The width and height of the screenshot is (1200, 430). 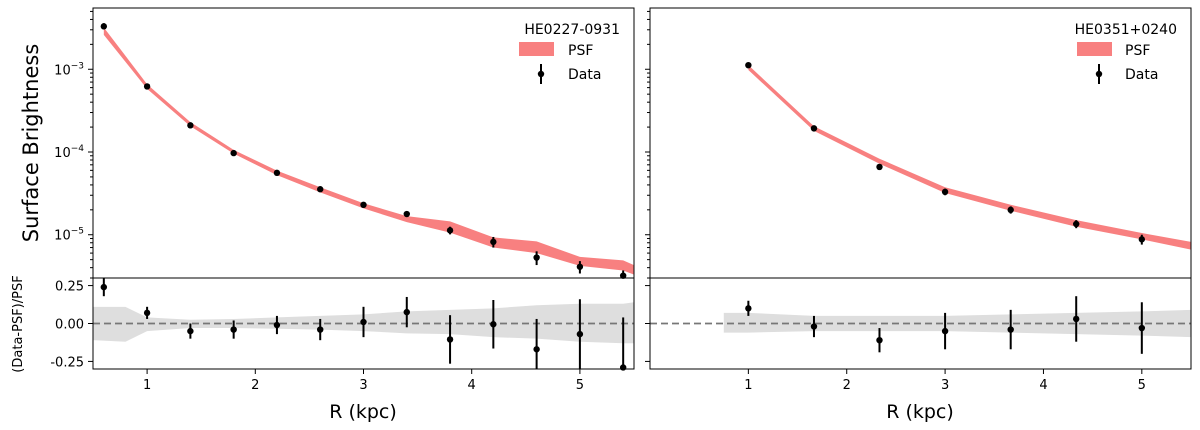 What do you see at coordinates (572, 30) in the screenshot?
I see `chart-title: HE0227-0931` at bounding box center [572, 30].